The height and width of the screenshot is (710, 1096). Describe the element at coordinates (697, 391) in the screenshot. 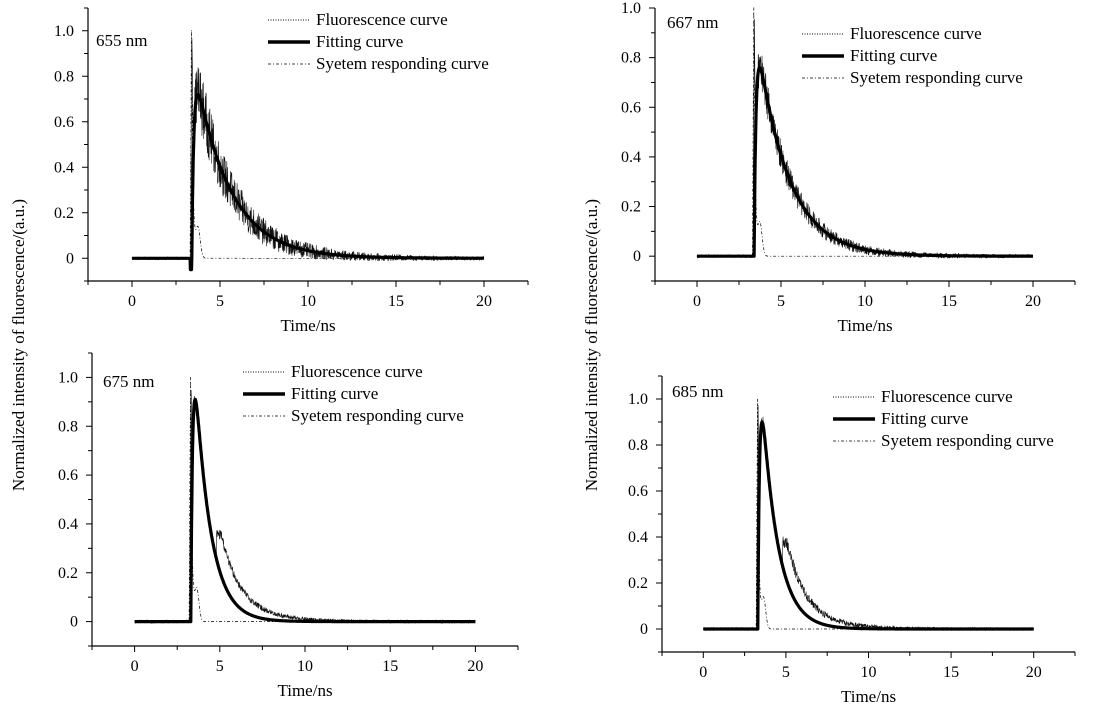

I see `panel-wavelength-label: 685 nm` at that location.